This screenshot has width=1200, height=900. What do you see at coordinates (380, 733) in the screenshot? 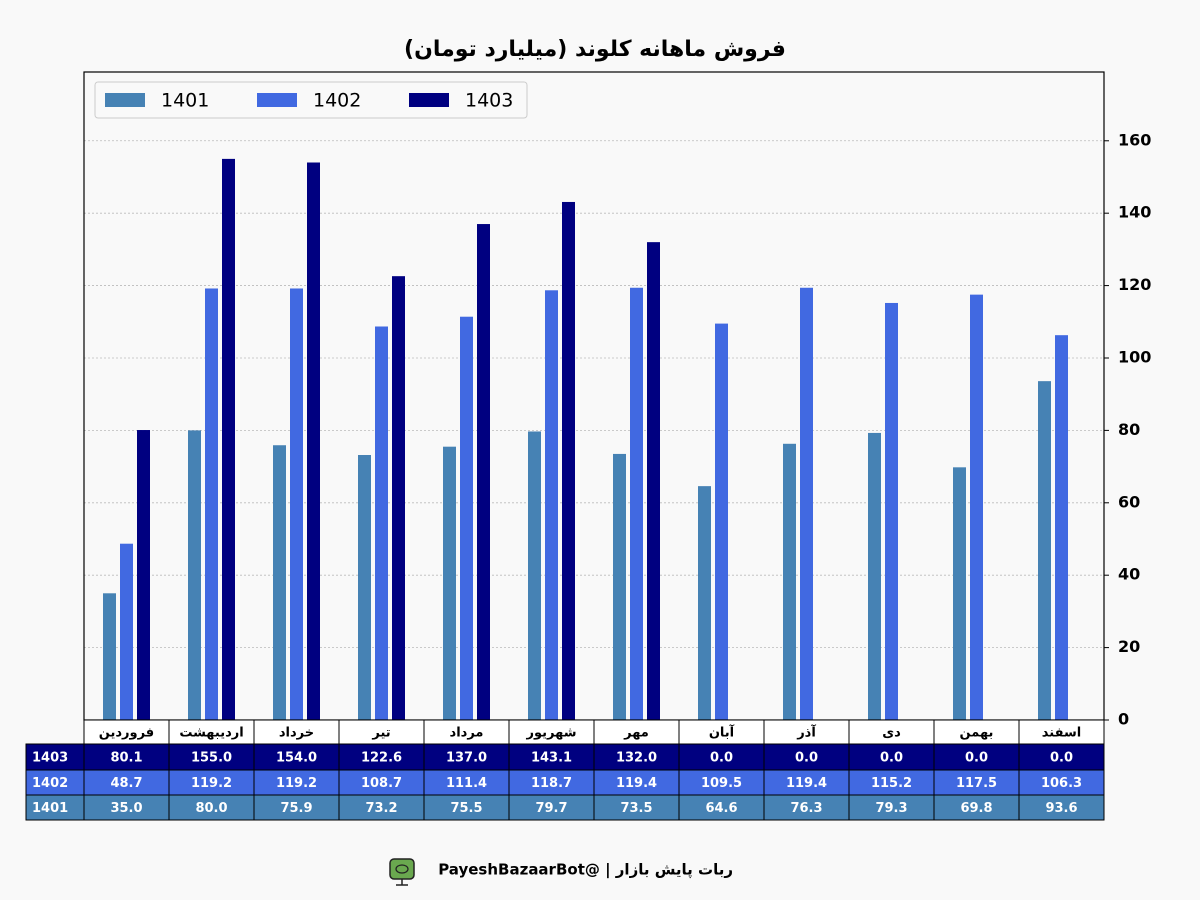
I see `x-tick-label: تیر` at bounding box center [380, 733].